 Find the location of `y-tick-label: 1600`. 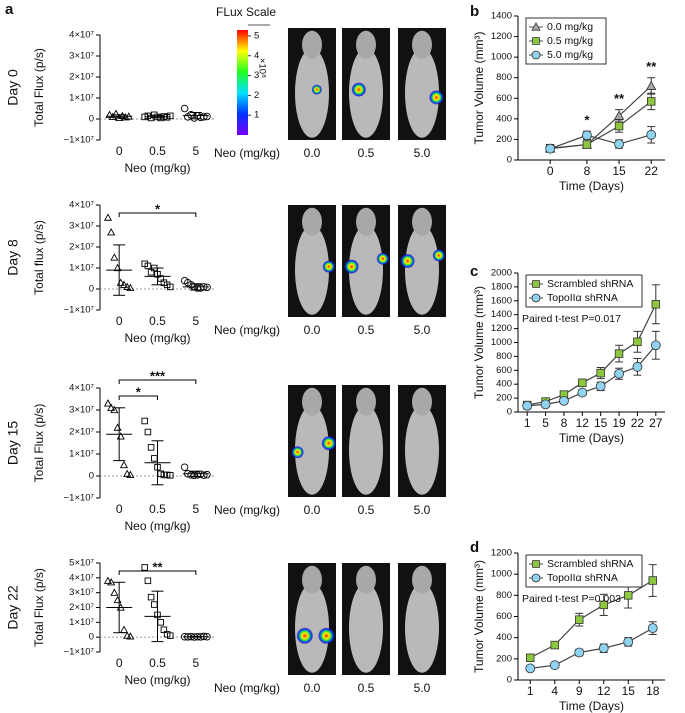

y-tick-label: 1600 is located at coordinates (501, 300).